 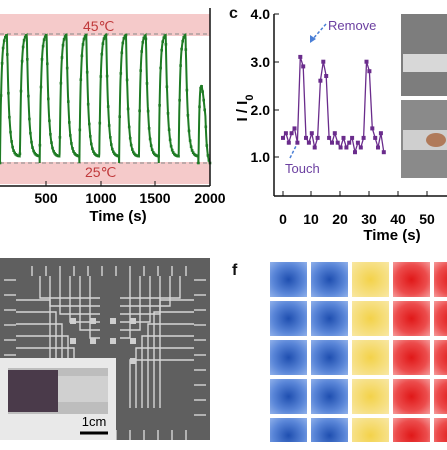 What do you see at coordinates (293, 152) in the screenshot?
I see `touch-arrow` at bounding box center [293, 152].